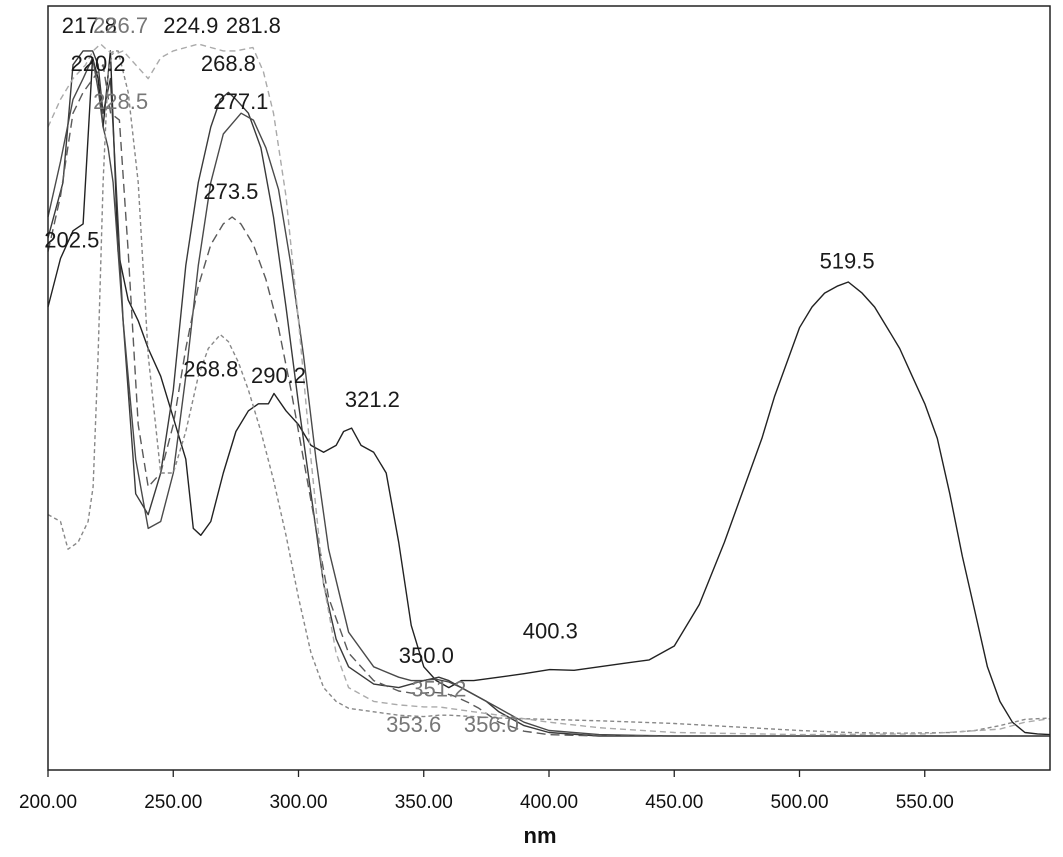 This screenshot has width=1063, height=857. Describe the element at coordinates (230, 191) in the screenshot. I see `peak-label: 273.5` at that location.